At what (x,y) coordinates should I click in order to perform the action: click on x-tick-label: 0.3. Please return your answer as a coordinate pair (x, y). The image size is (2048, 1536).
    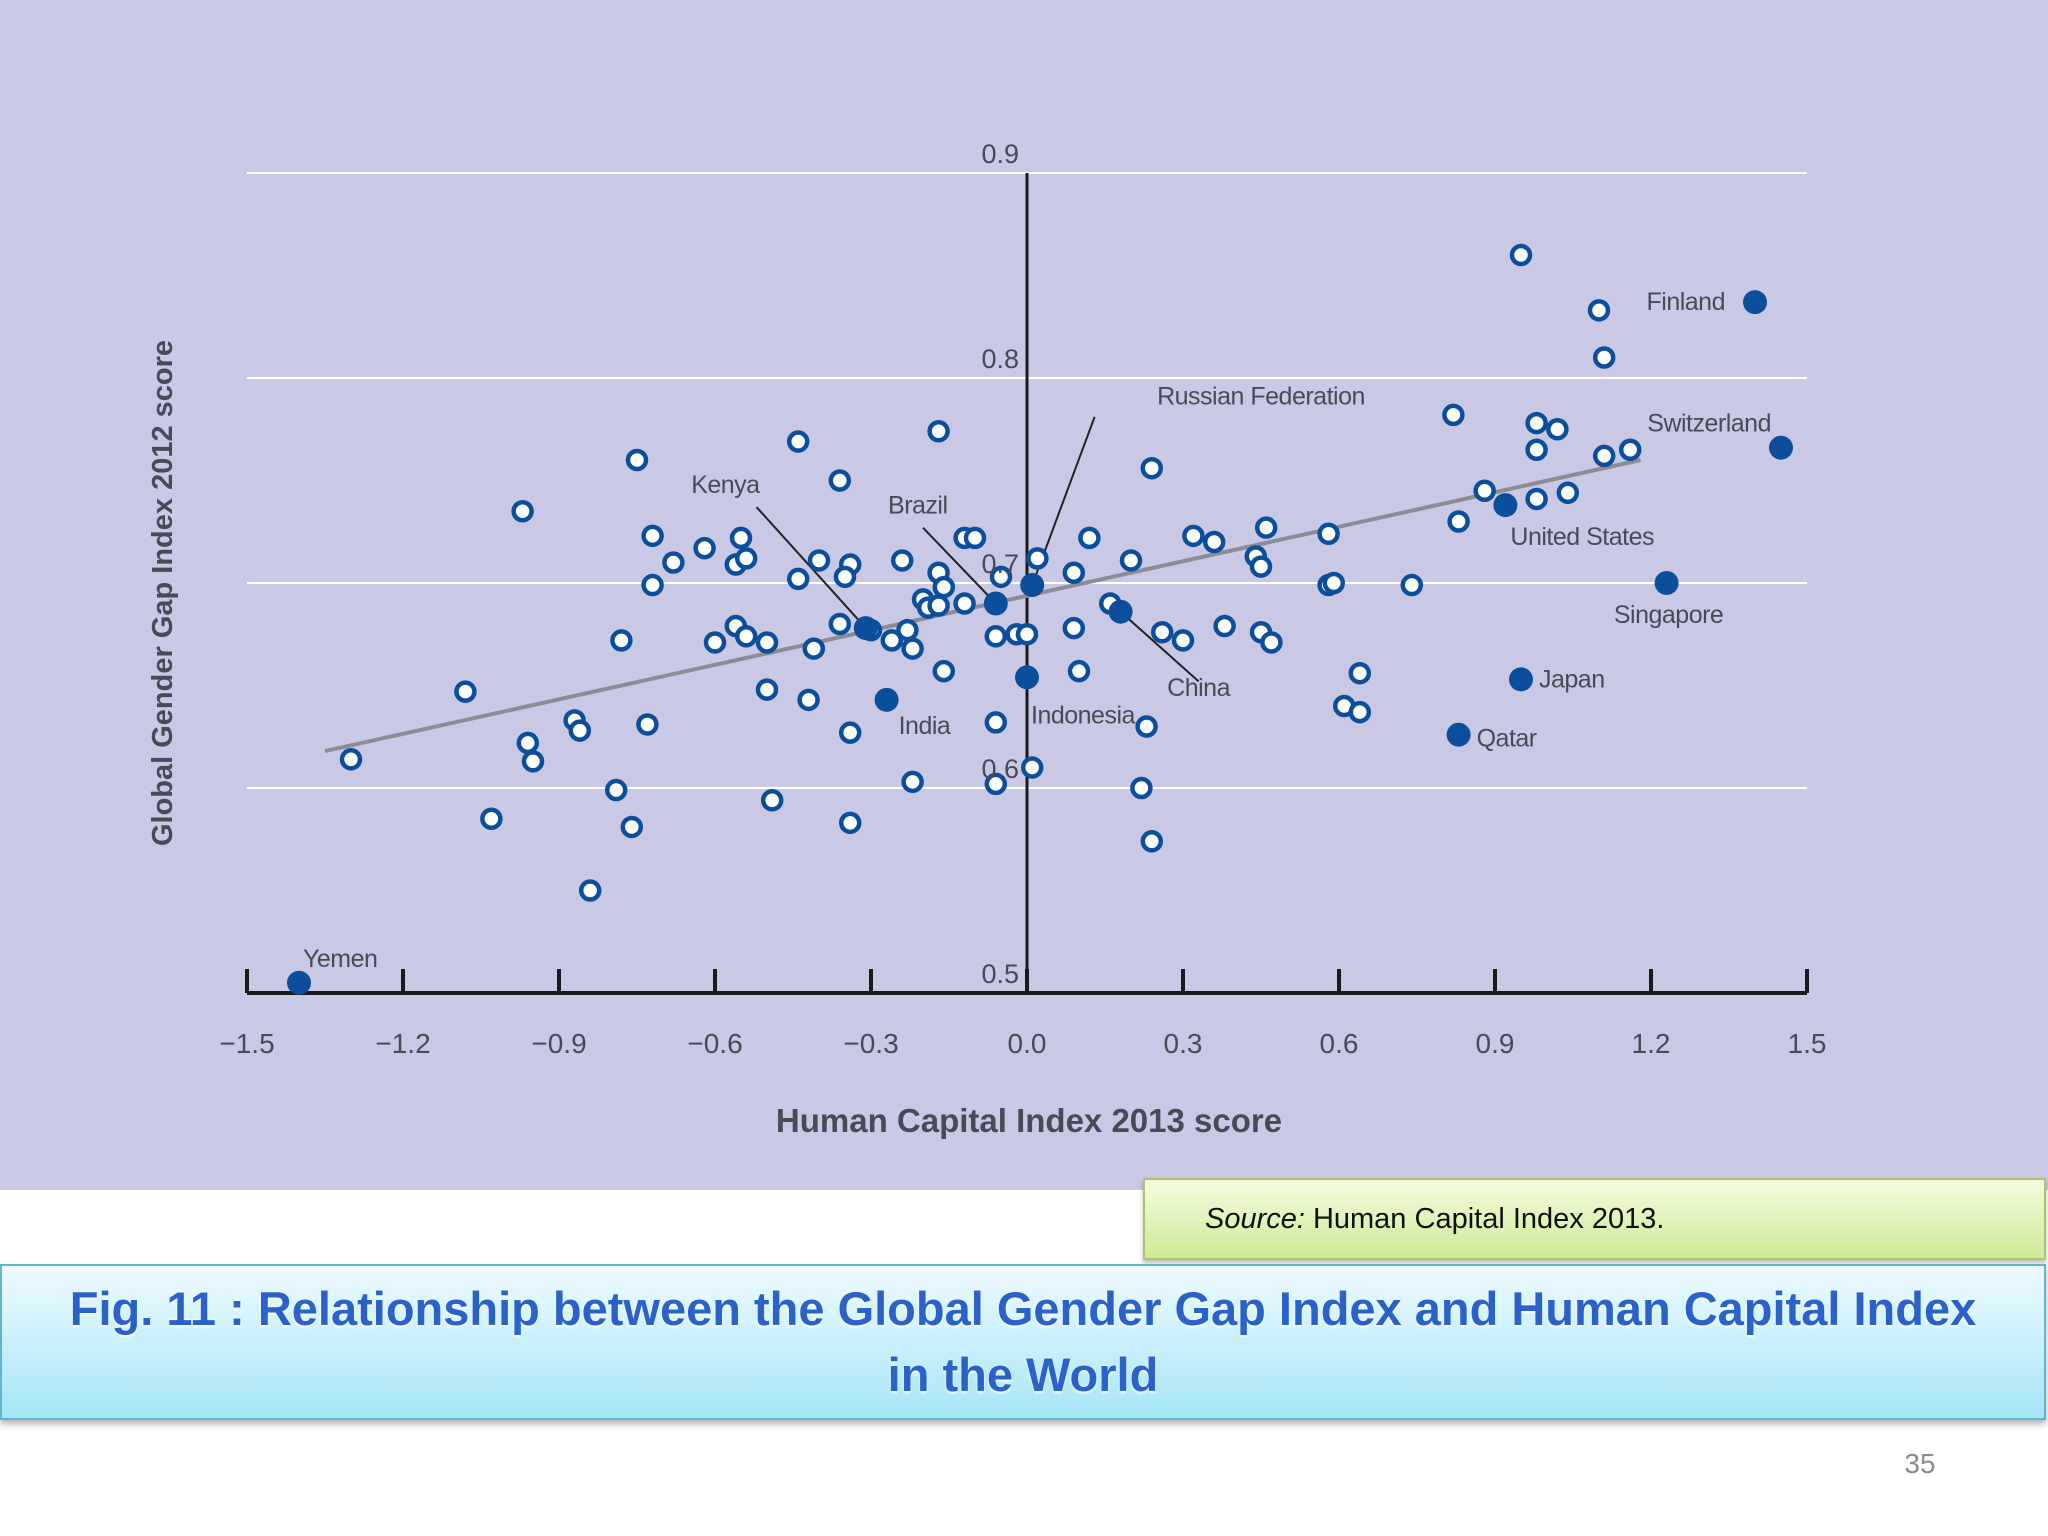
    Looking at the image, I should click on (1183, 1043).